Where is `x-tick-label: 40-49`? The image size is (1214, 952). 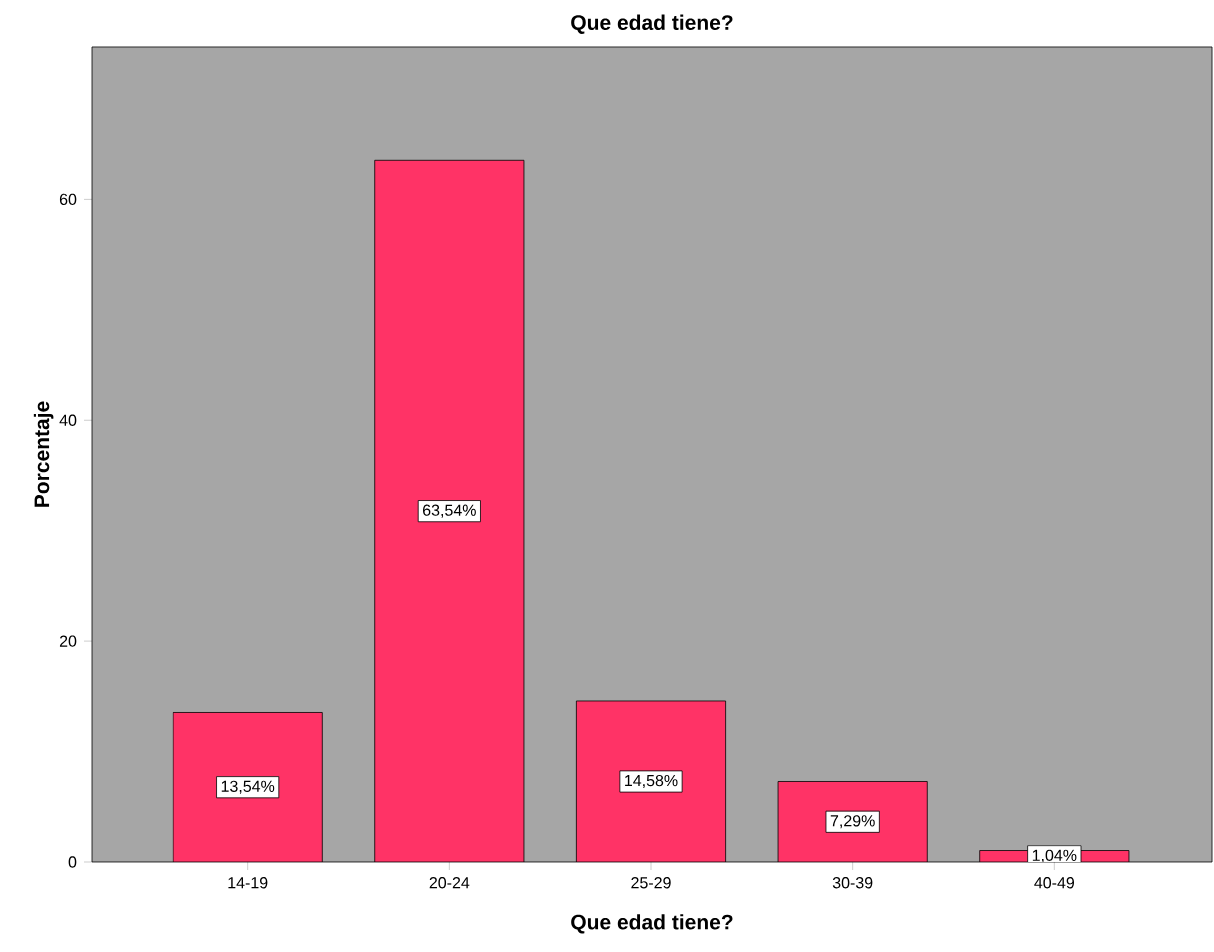 x-tick-label: 40-49 is located at coordinates (1054, 883).